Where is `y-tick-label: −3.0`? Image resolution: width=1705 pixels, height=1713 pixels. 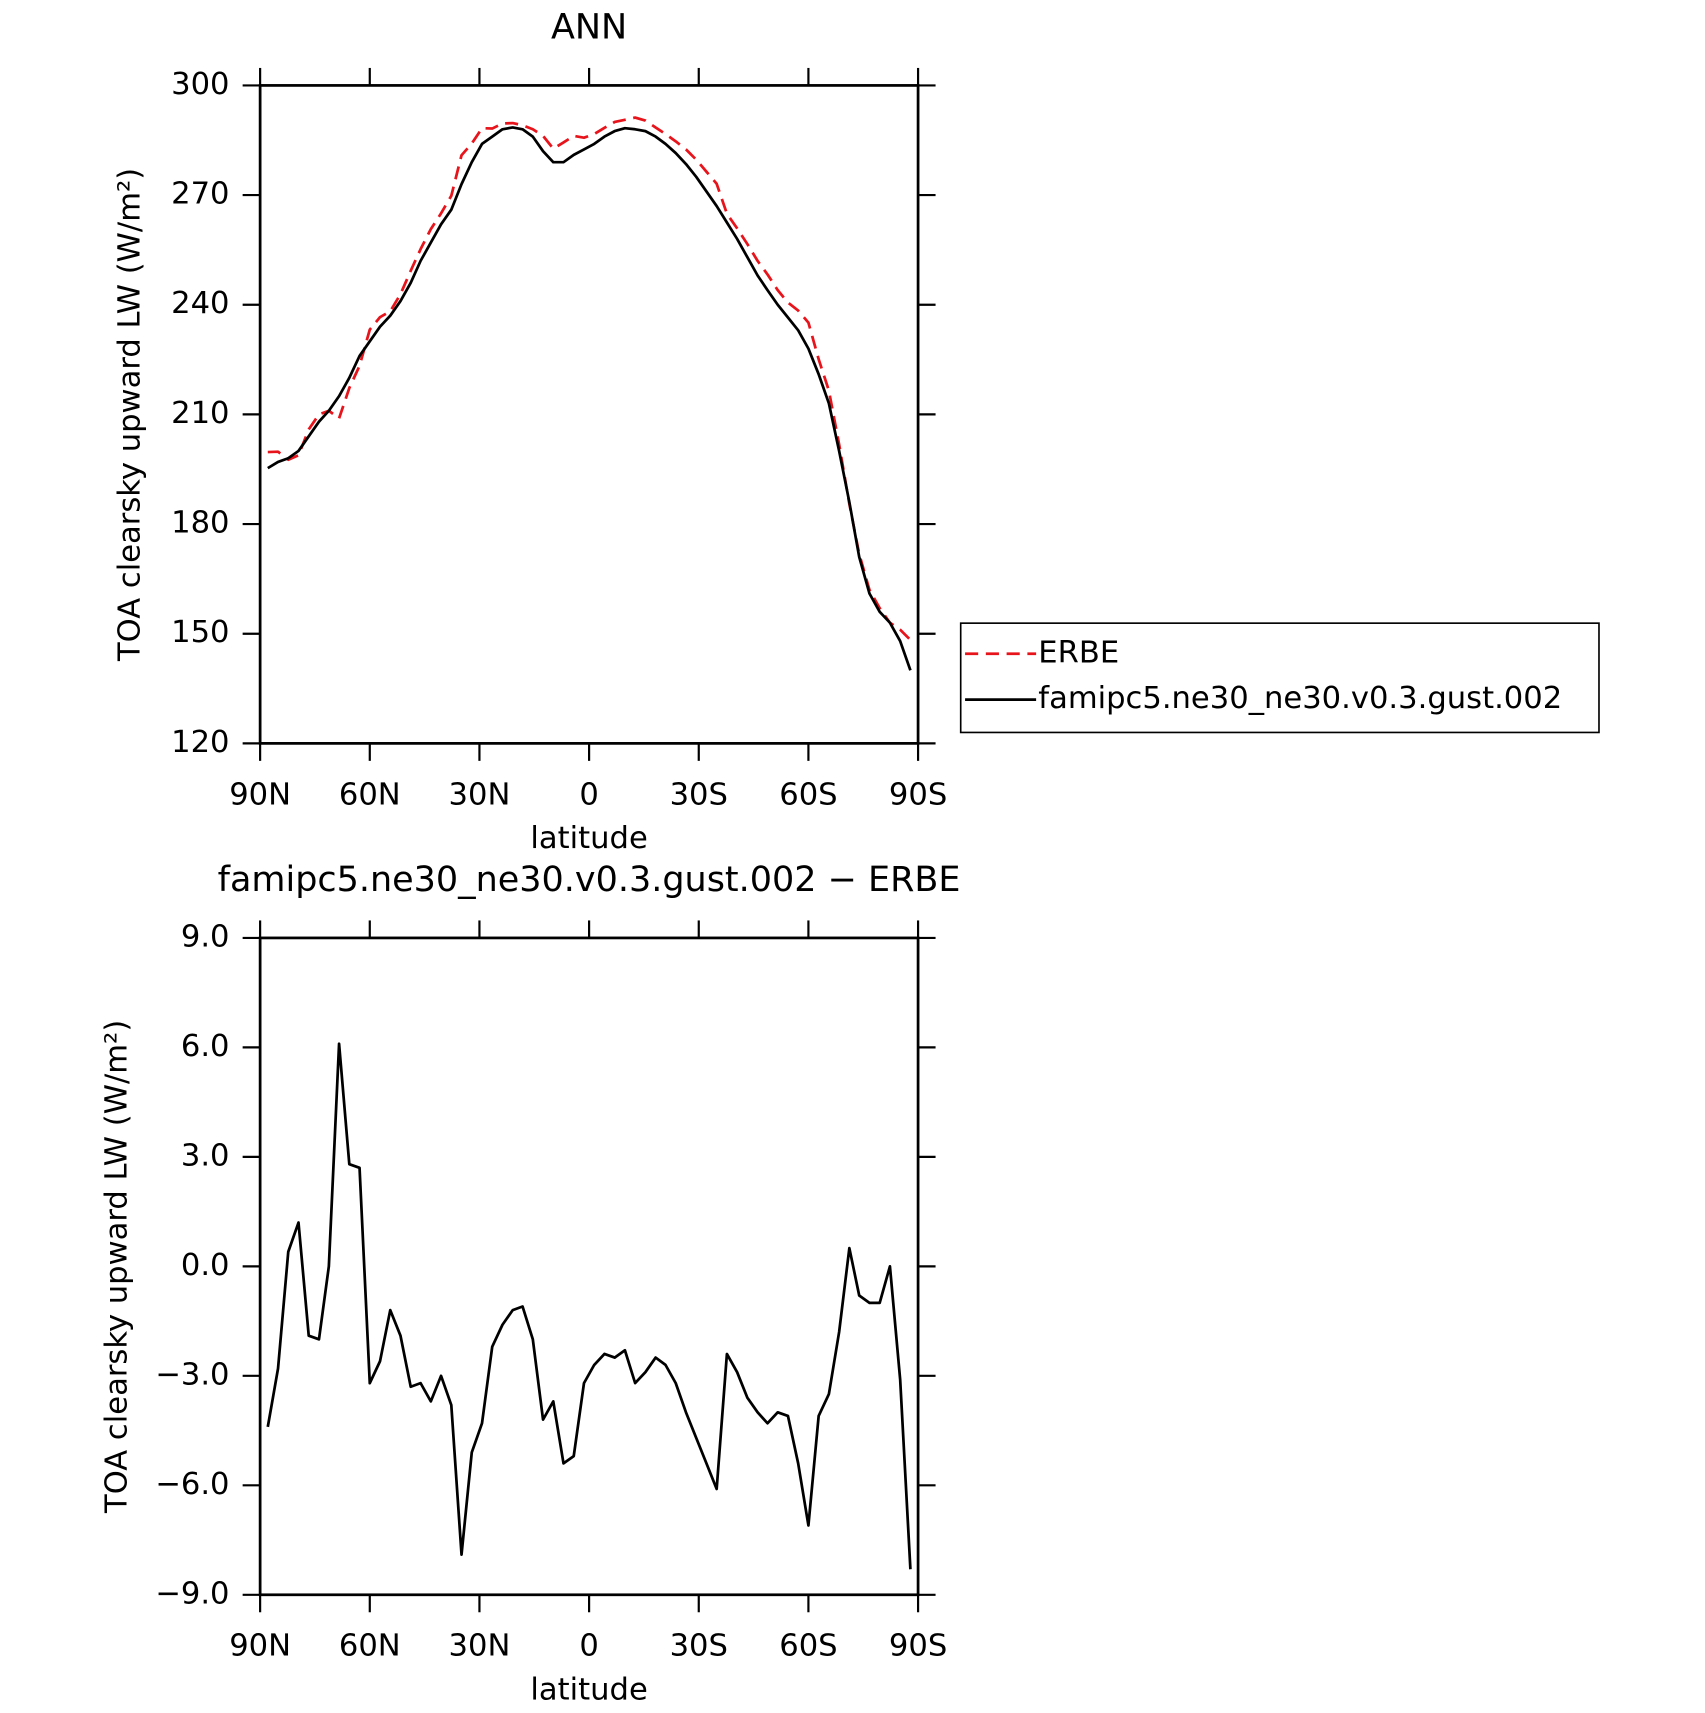 y-tick-label: −3.0 is located at coordinates (192, 1374).